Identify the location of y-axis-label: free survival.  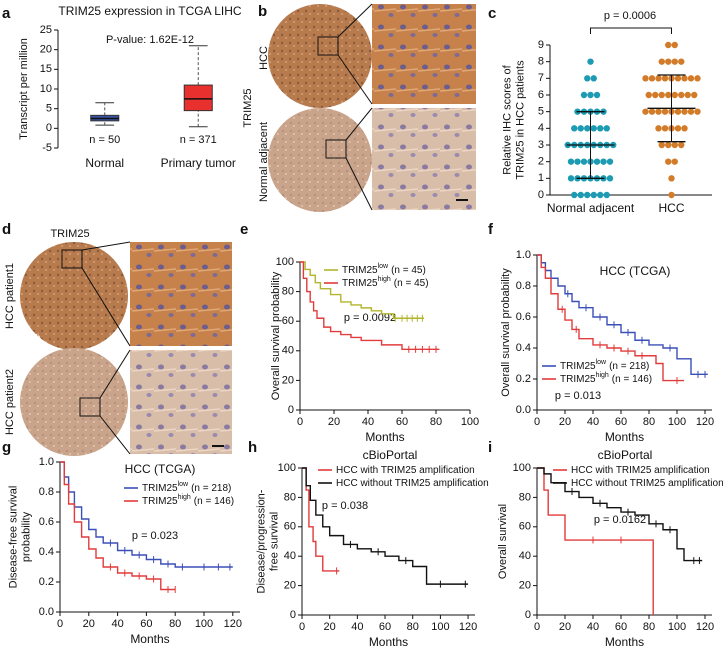
(274, 541).